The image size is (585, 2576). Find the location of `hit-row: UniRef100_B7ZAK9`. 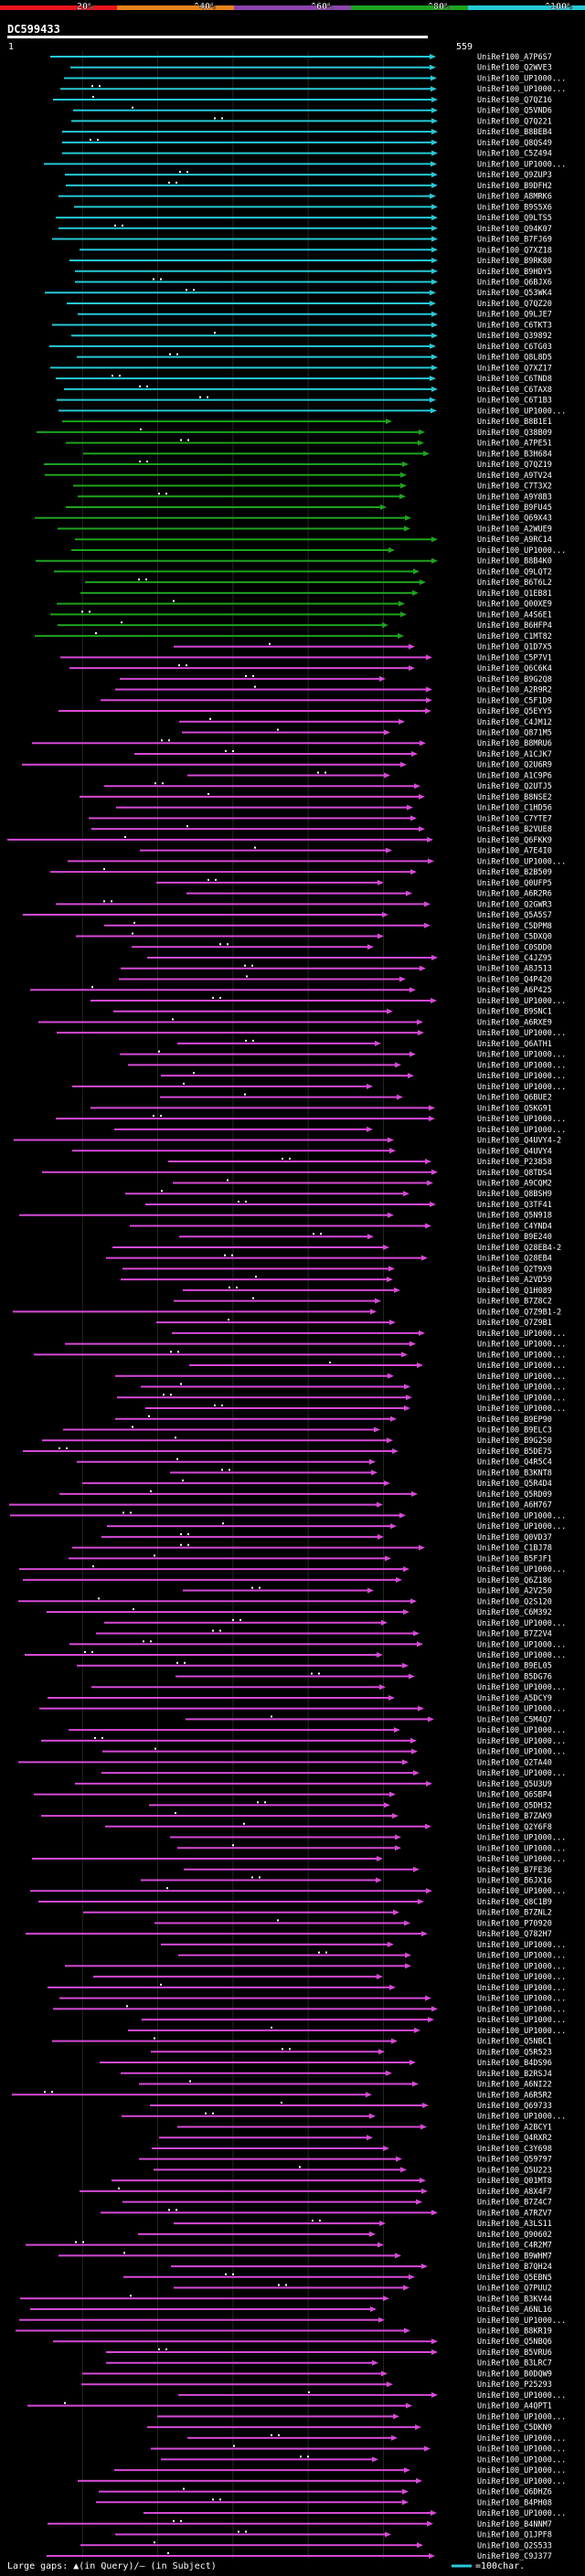

hit-row: UniRef100_B7ZAK9 is located at coordinates (297, 1816).